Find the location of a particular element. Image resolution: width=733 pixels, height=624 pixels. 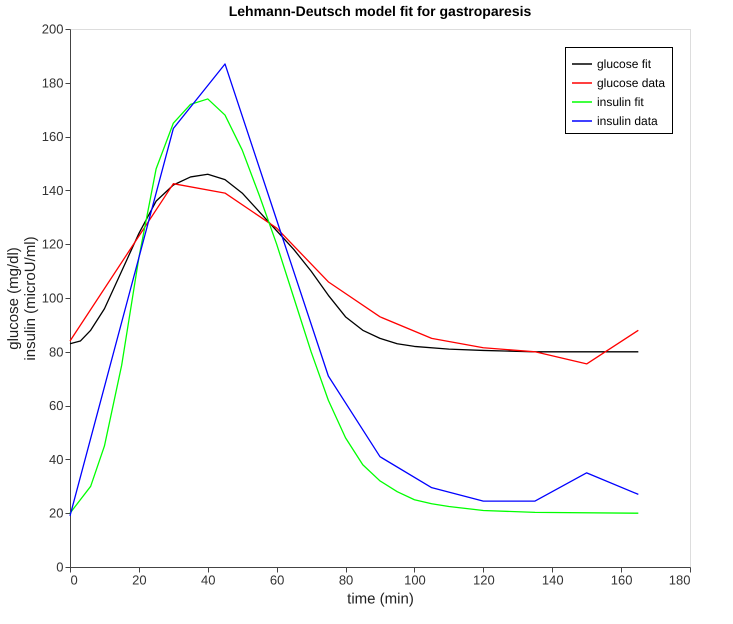

x-tick-label: 100 is located at coordinates (415, 580).